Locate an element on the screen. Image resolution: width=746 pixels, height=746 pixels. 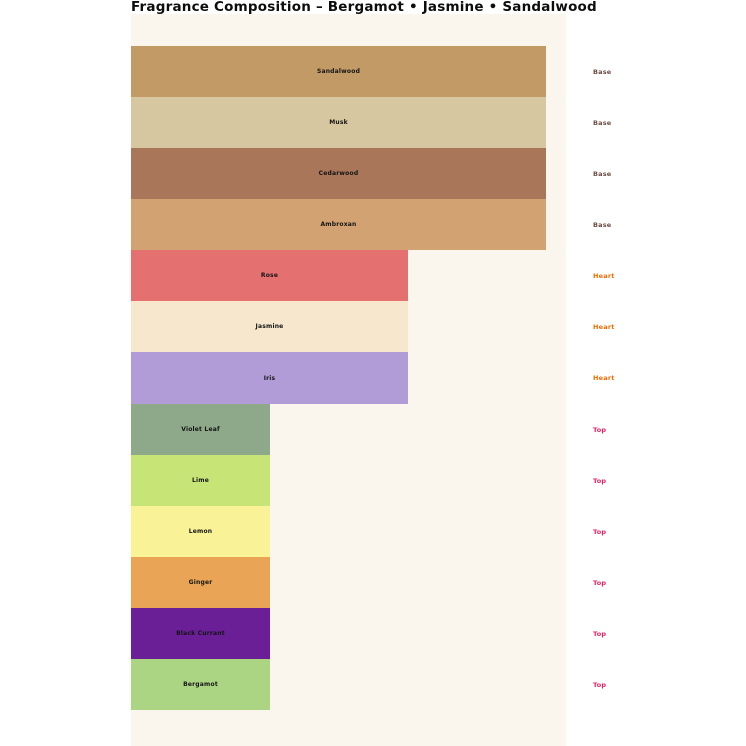
bar-ambroxan: Ambroxan is located at coordinates (338, 224).